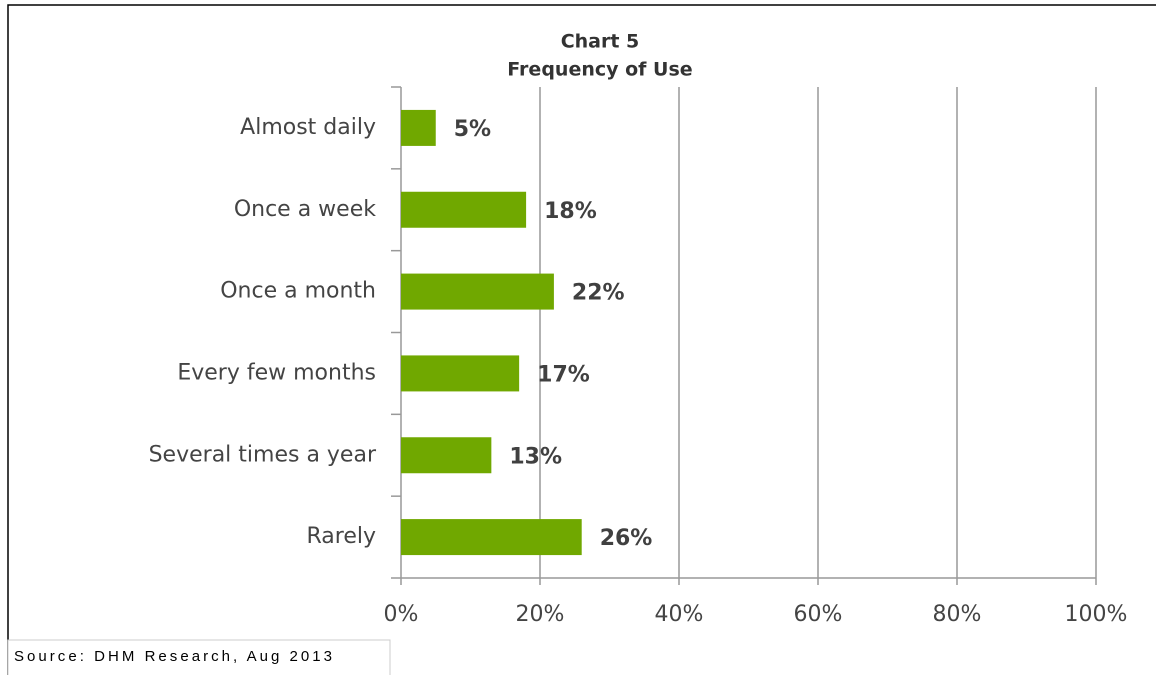 This screenshot has width=1156, height=675. Describe the element at coordinates (679, 614) in the screenshot. I see `x-tick-label: 40%` at that location.